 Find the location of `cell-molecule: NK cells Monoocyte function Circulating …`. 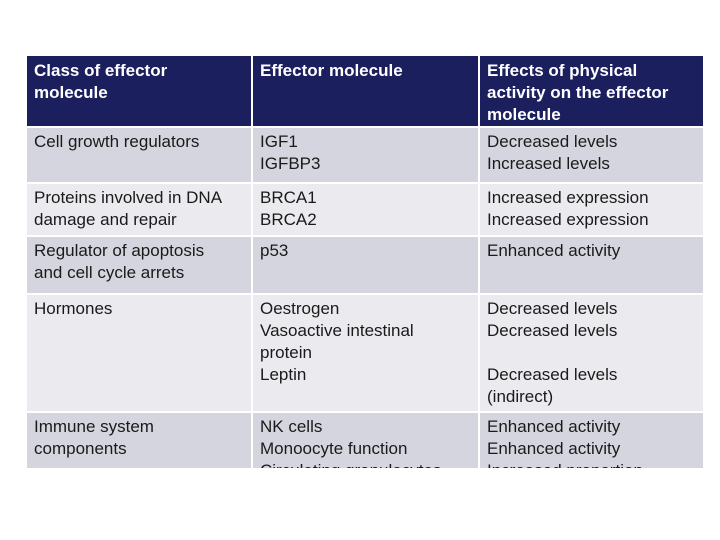

cell-molecule: NK cells Monoocyte function Circulating … is located at coordinates (365, 439).